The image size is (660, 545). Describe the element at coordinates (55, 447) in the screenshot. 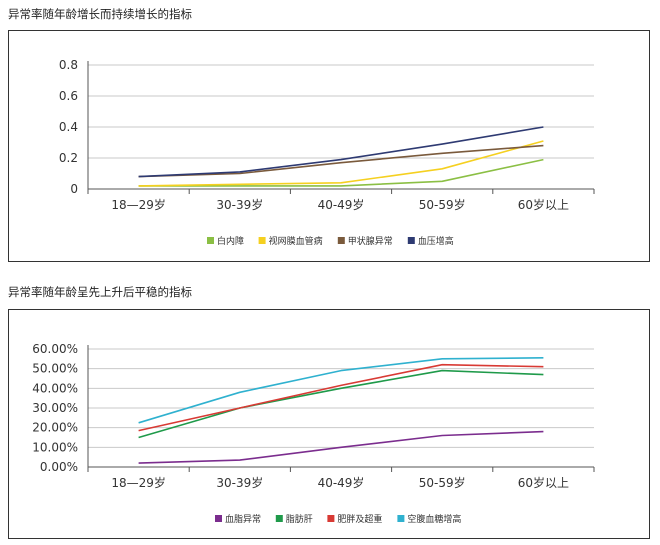

I see `chart2-ytick-label: 10.00%` at that location.